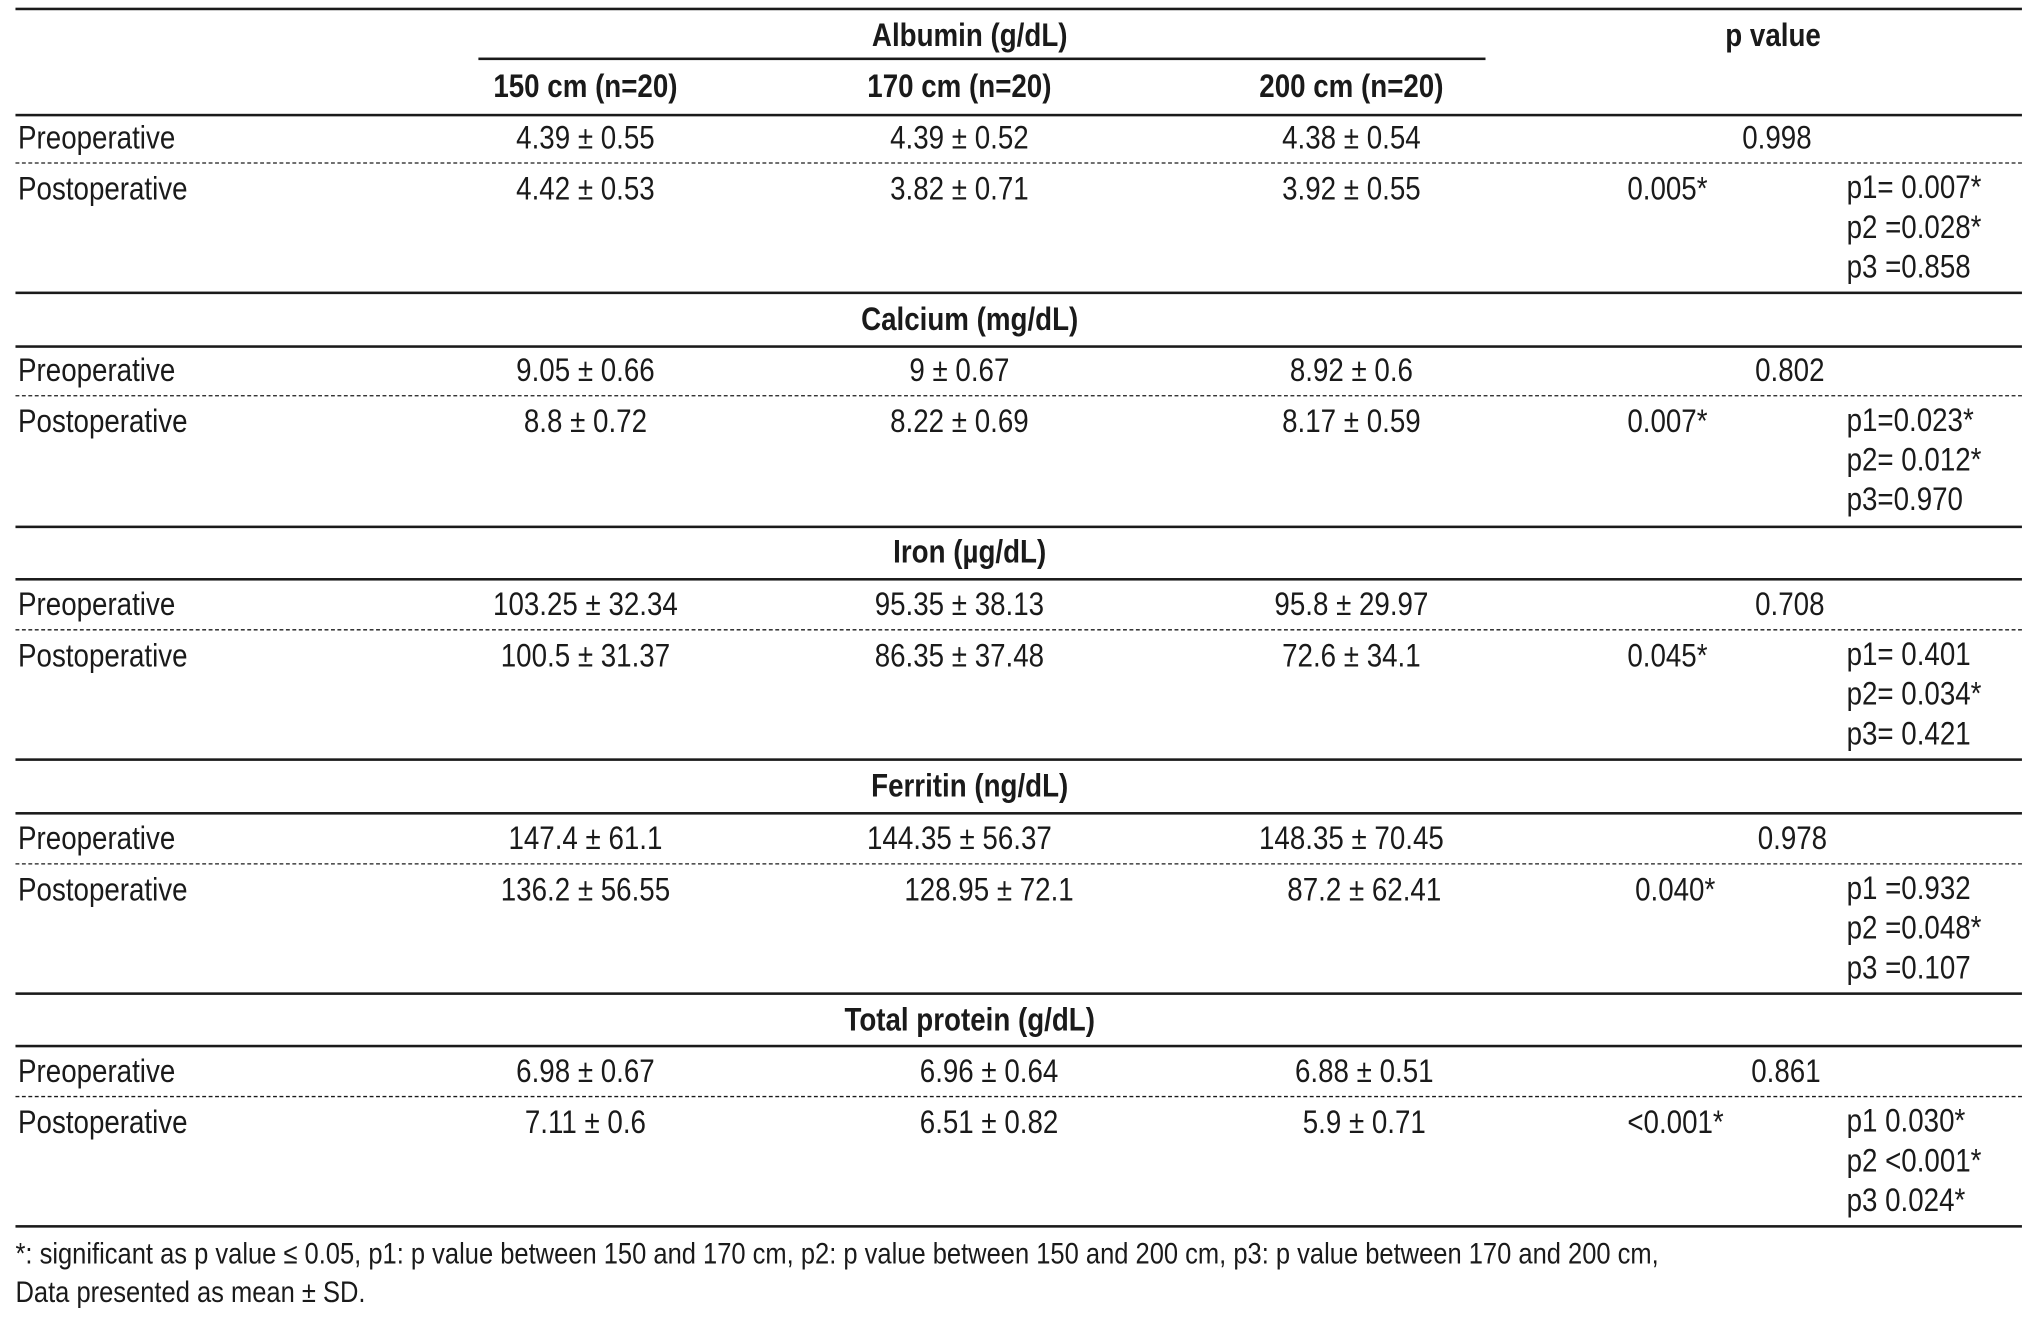  What do you see at coordinates (1667, 656) in the screenshot?
I see `p-value-cell: 0.045*` at bounding box center [1667, 656].